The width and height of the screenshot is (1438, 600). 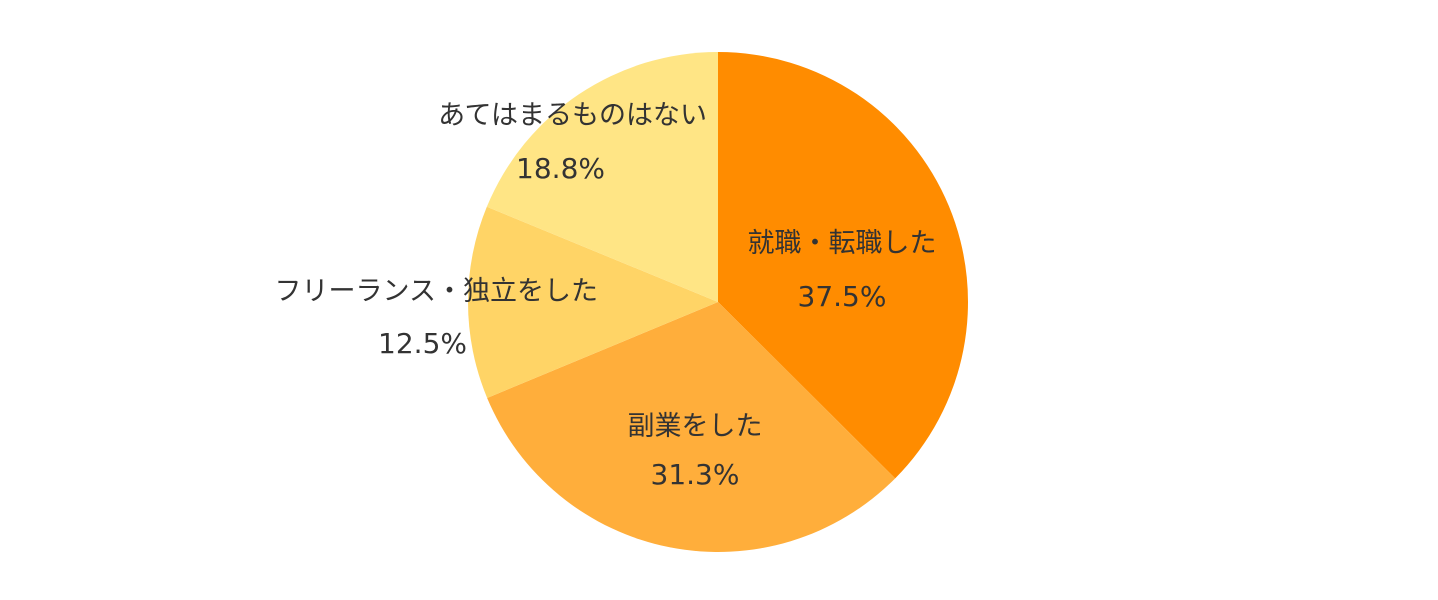 I want to click on slice-value-label: 37.5%, so click(x=842, y=296).